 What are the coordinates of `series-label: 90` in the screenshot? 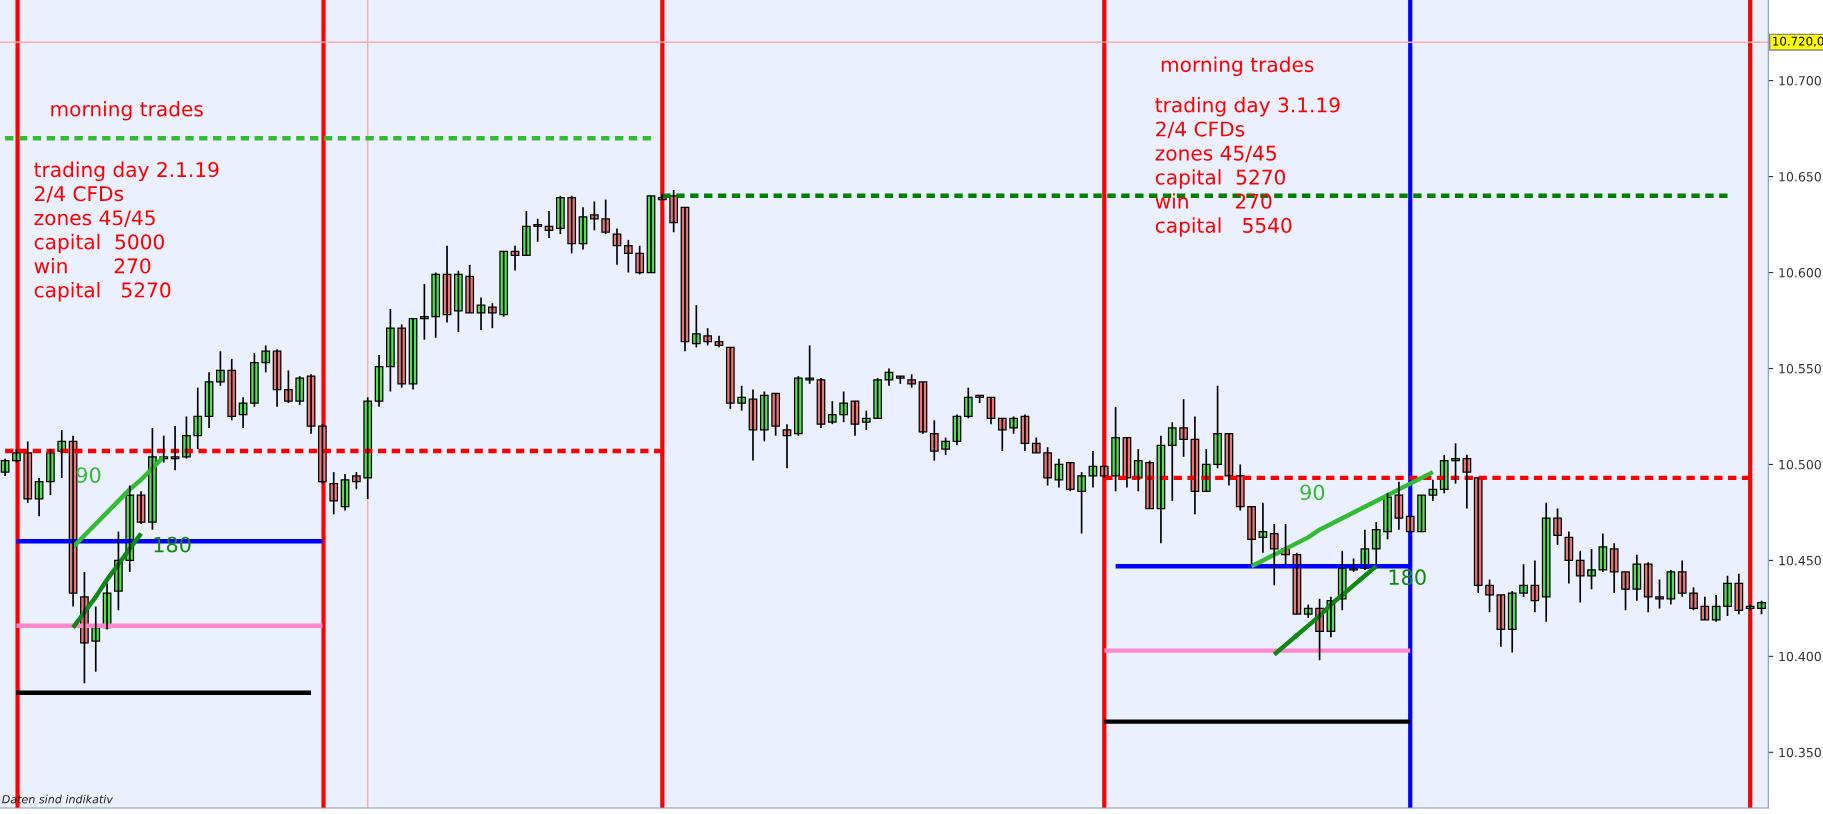 It's located at (1312, 492).